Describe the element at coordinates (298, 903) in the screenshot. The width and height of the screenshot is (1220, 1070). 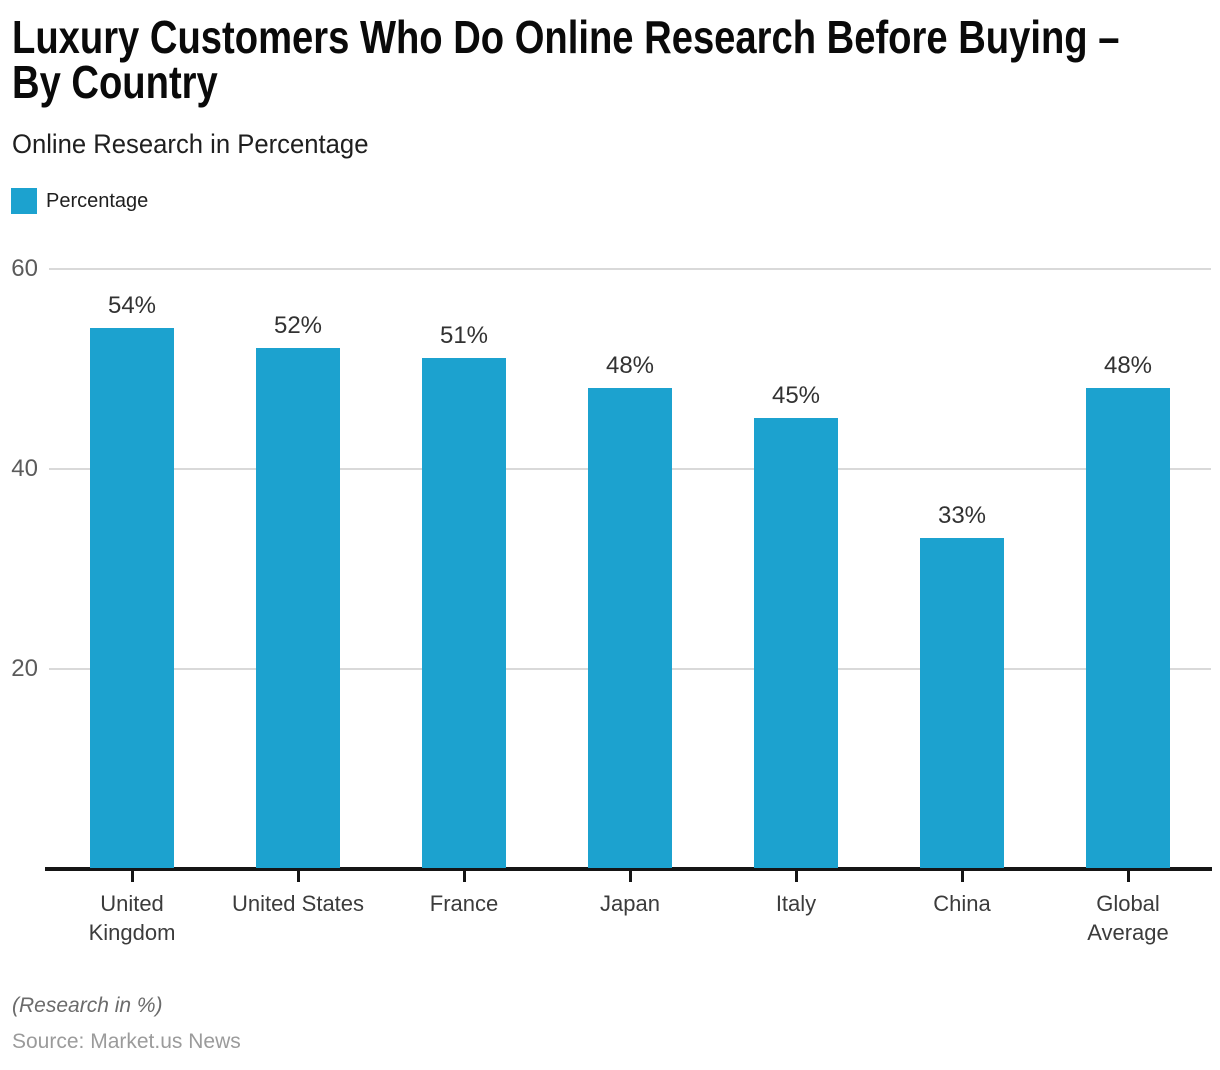
I see `x-category-label: United States` at that location.